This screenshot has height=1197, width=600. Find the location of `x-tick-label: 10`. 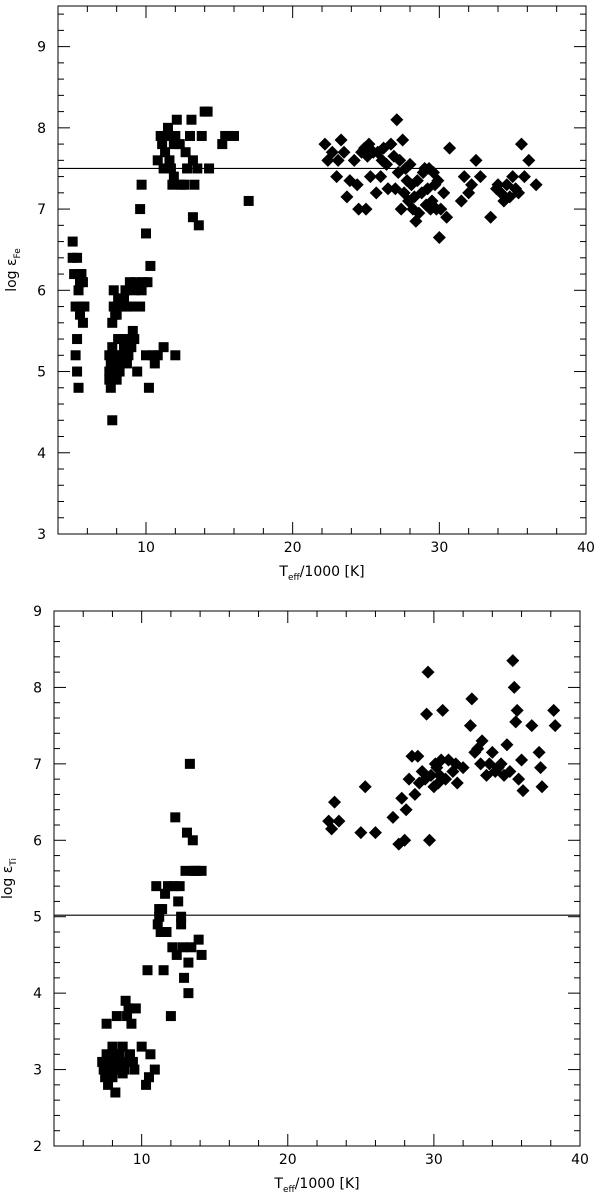

x-tick-label: 10 is located at coordinates (142, 1160).